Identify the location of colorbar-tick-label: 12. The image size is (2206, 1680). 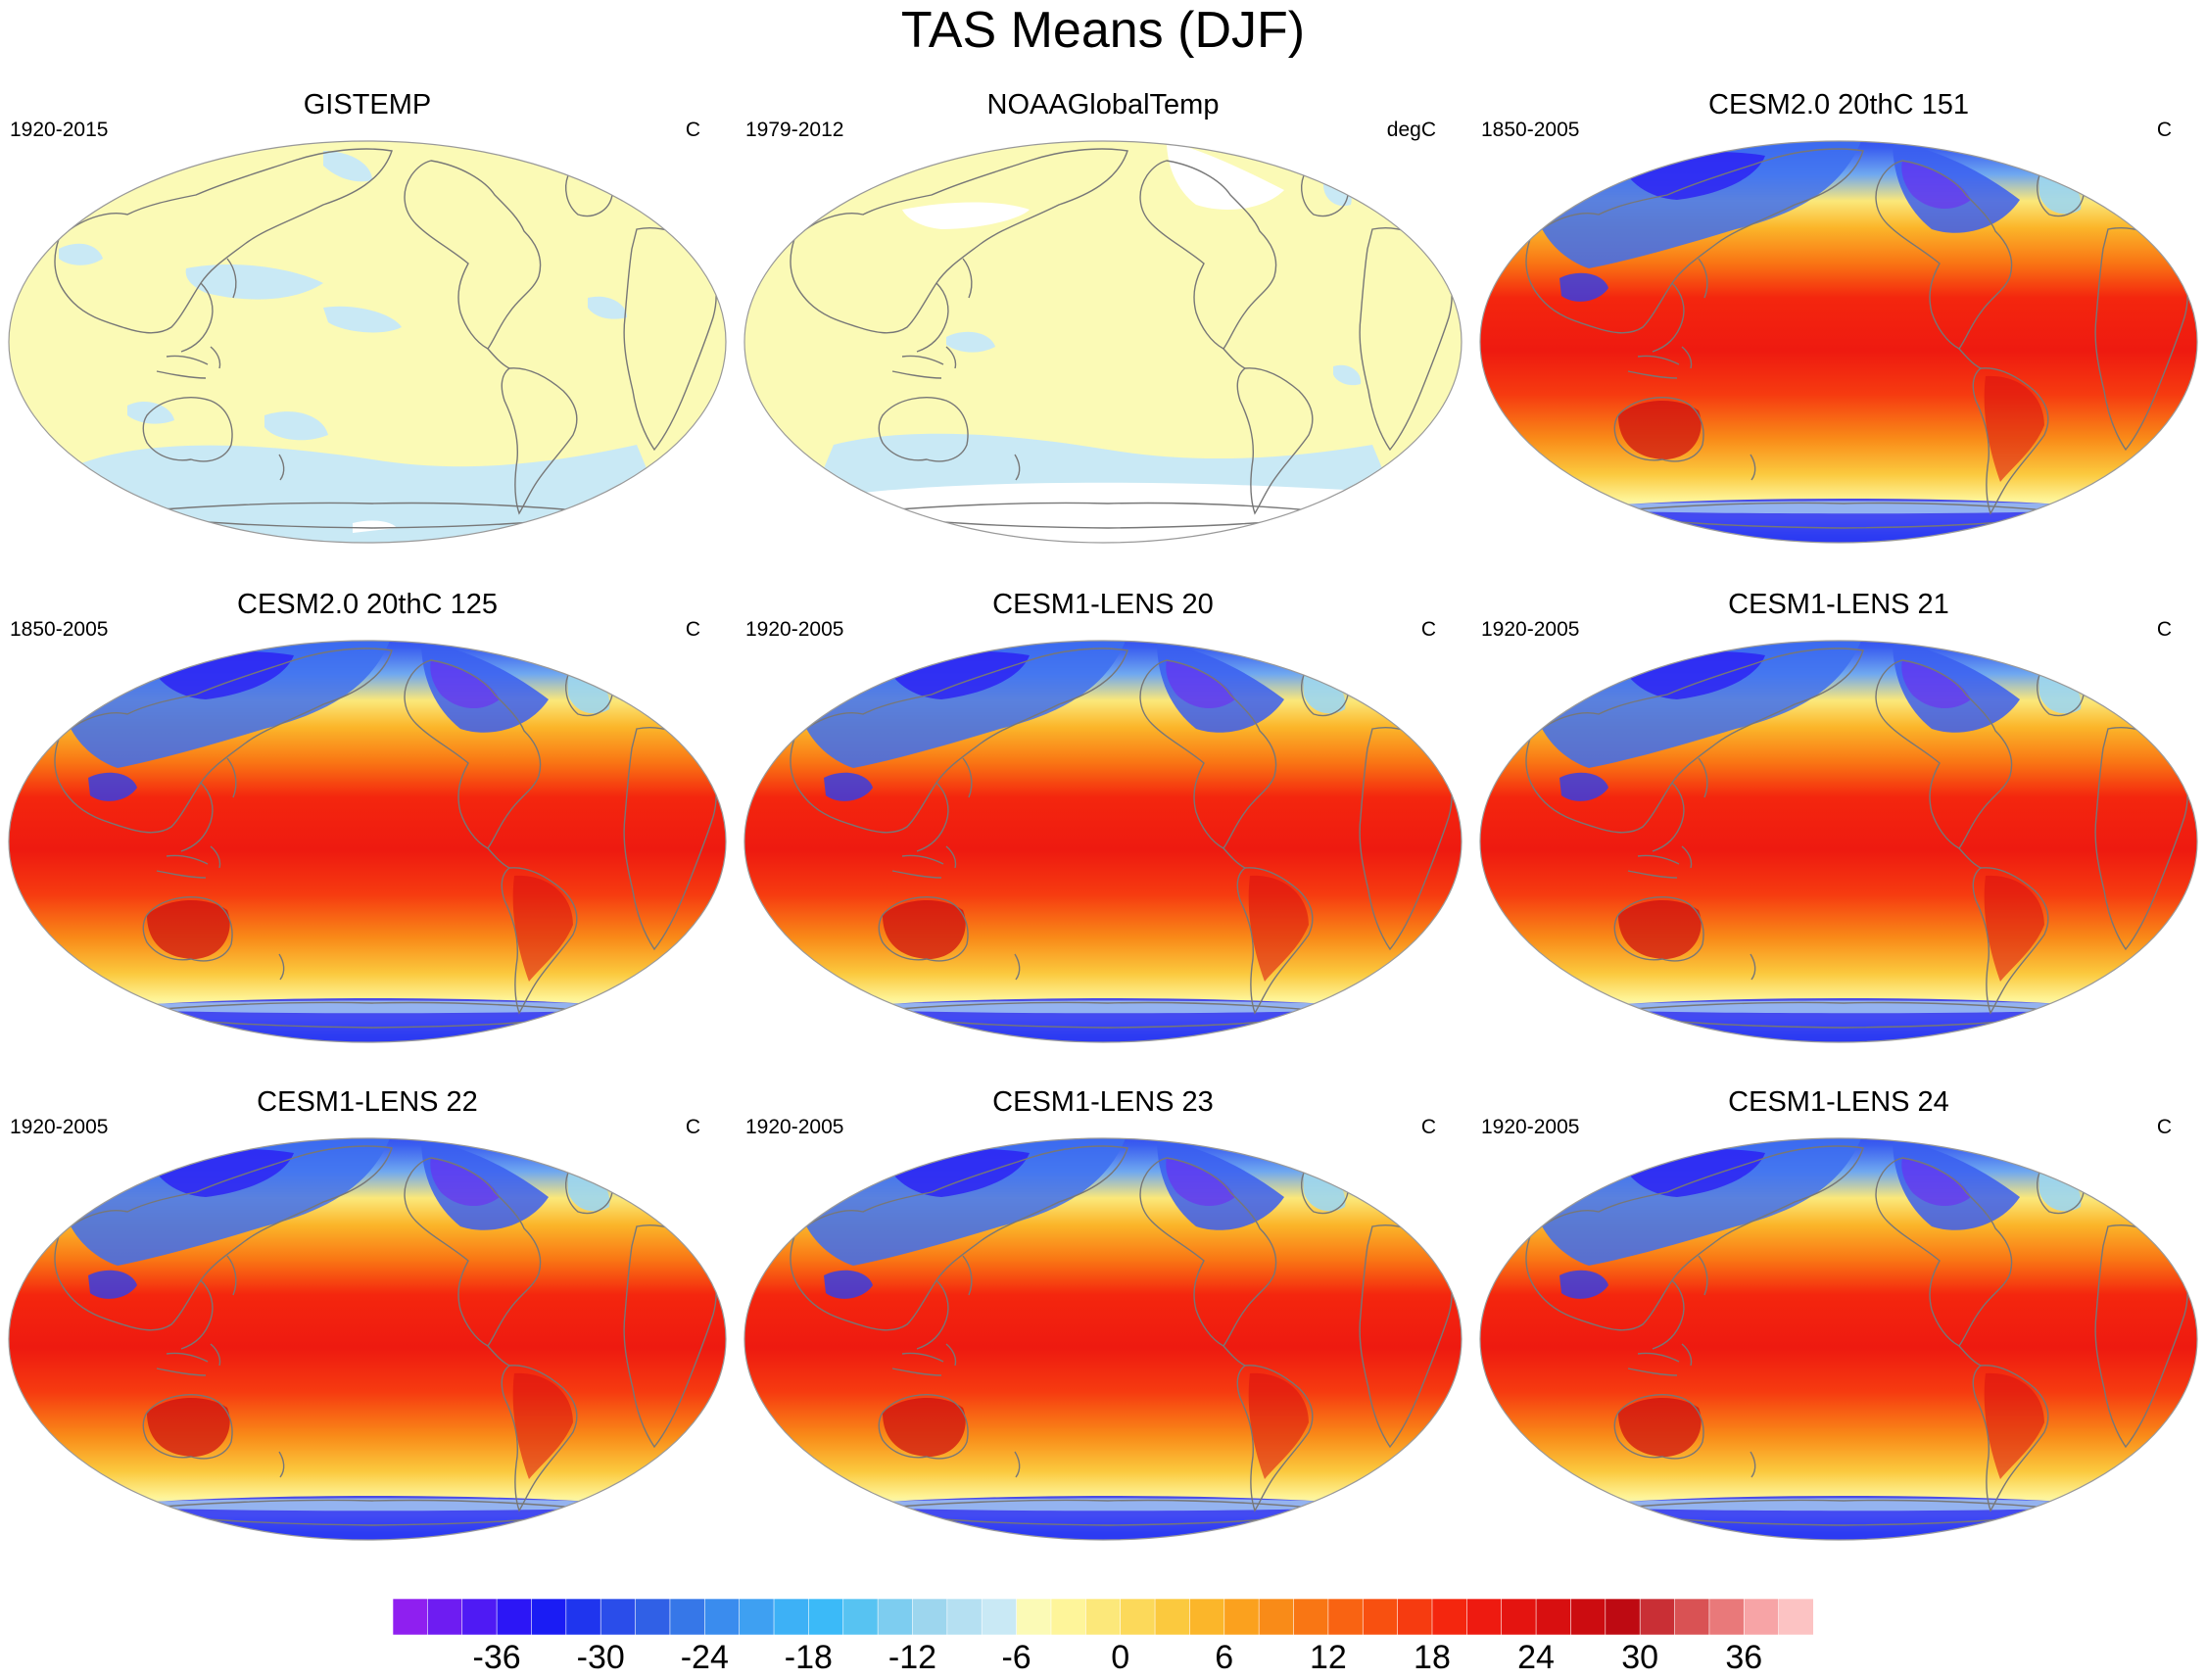
(1328, 1657).